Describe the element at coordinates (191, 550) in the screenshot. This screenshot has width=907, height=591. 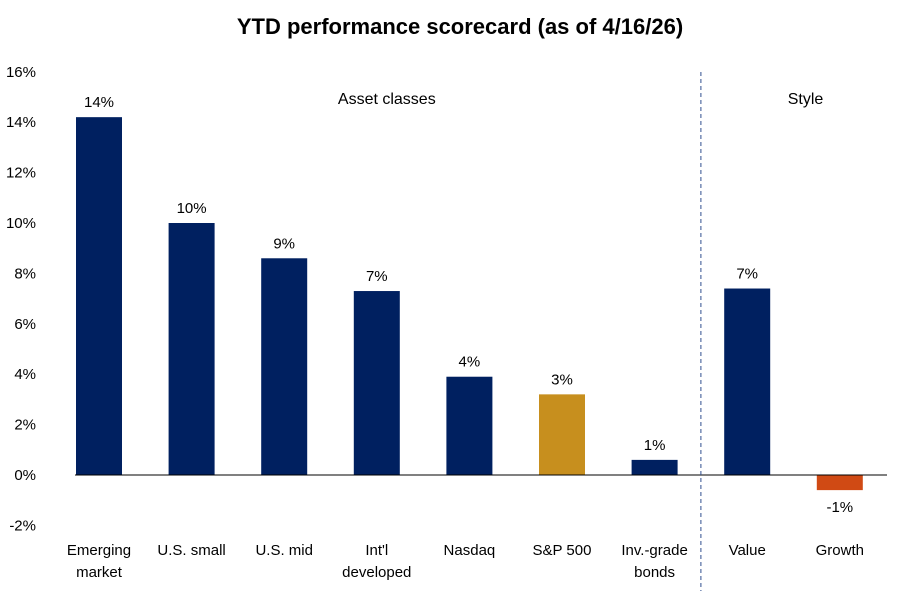
I see `x-tick-label: U.S. small` at that location.